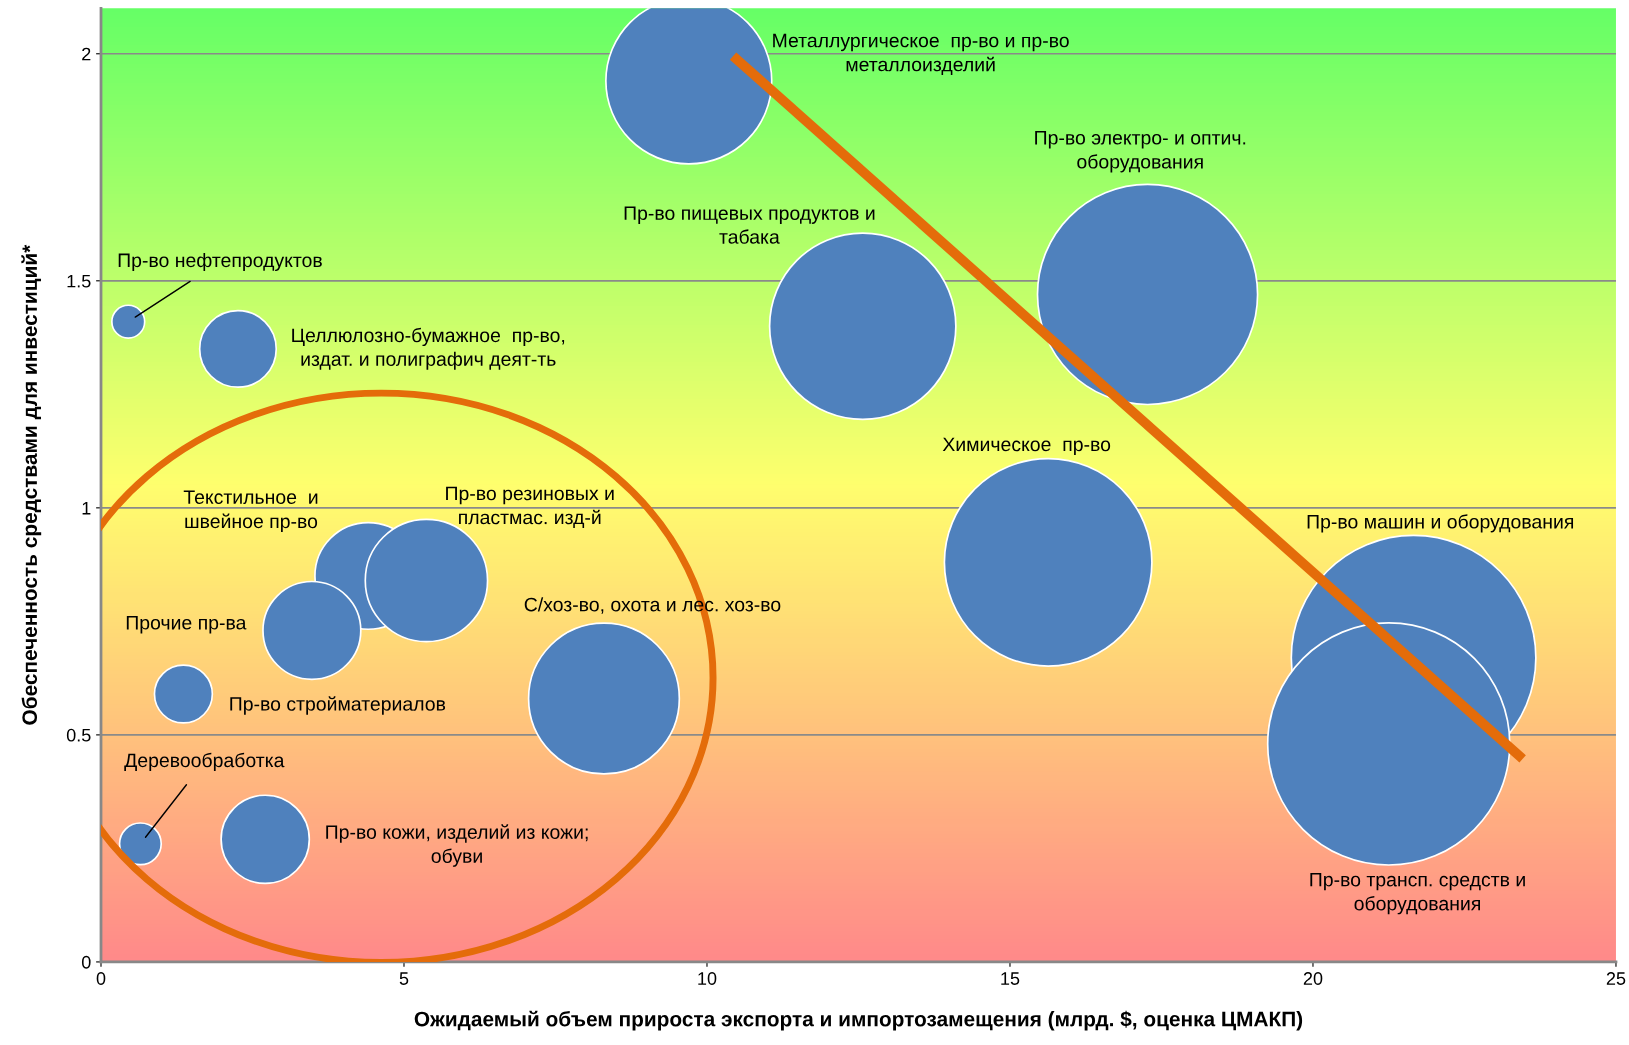 The width and height of the screenshot is (1629, 1045). I want to click on annotation: Пр-во стройматериалов, so click(338, 705).